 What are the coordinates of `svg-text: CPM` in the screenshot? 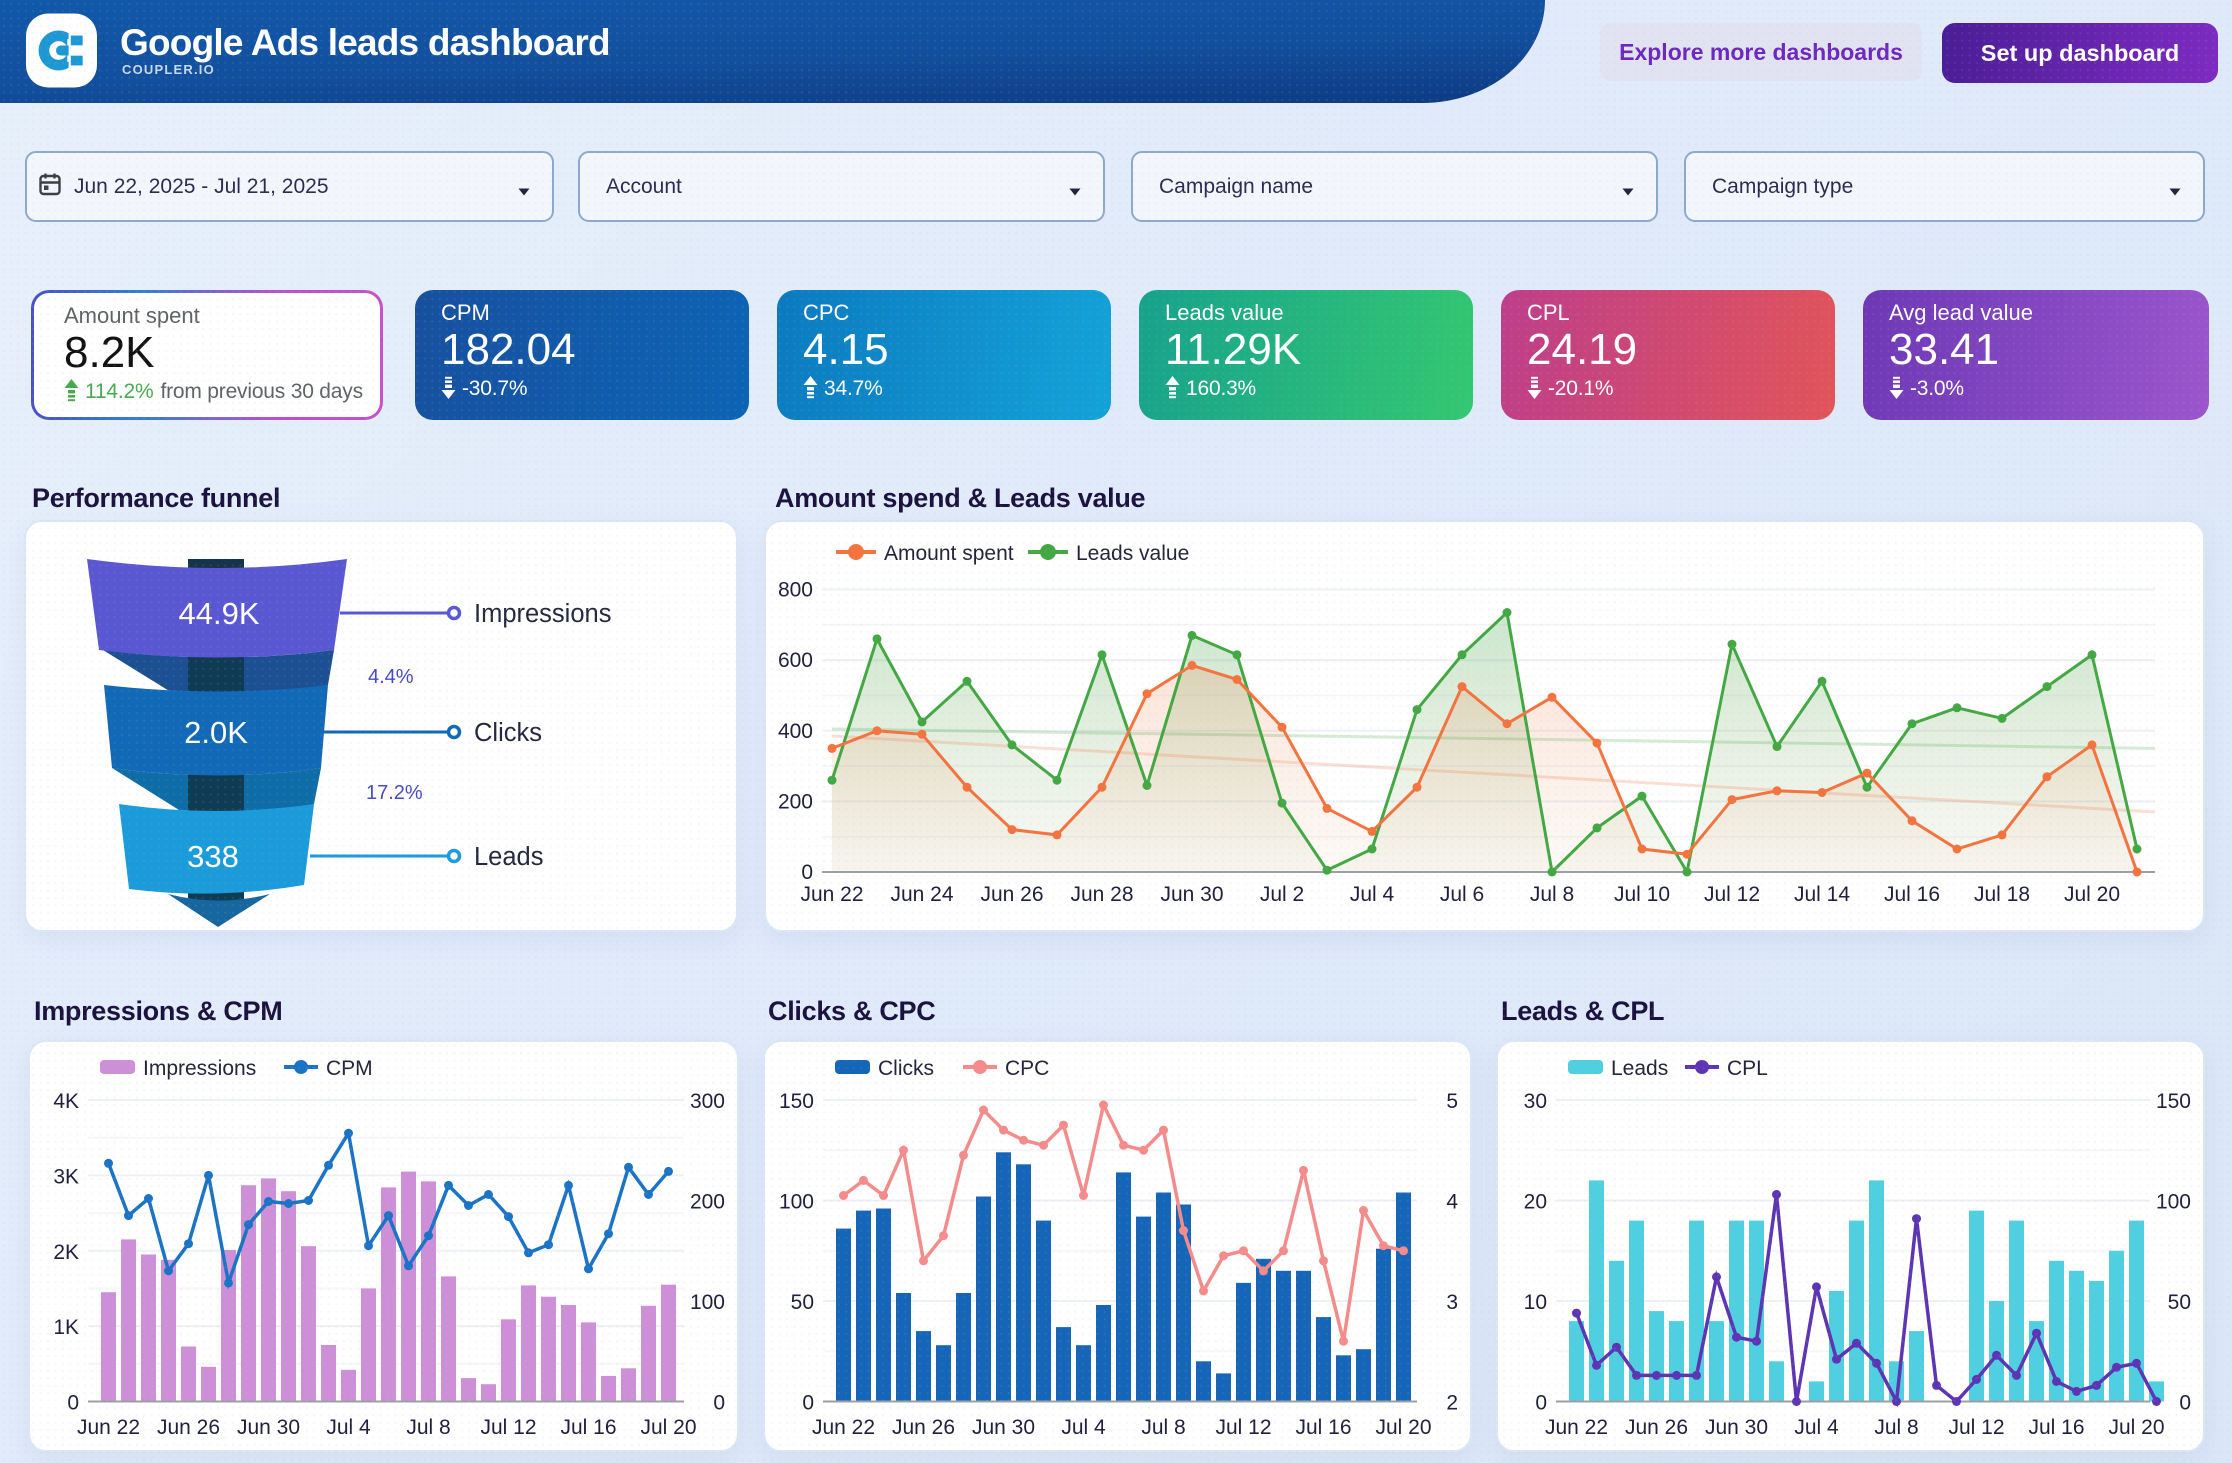 It's located at (349, 1068).